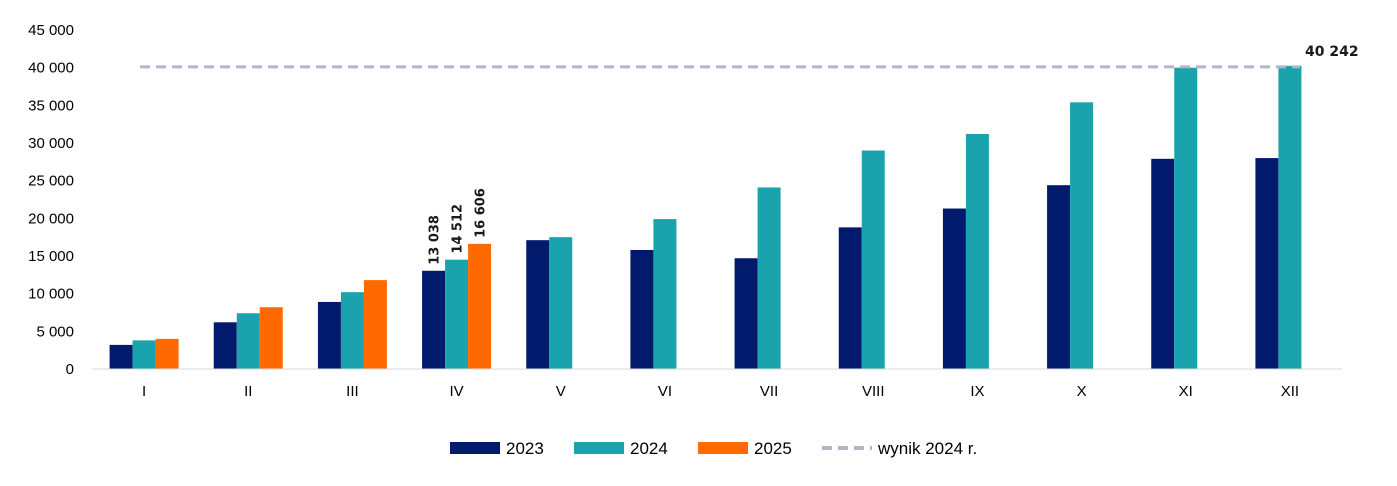 The height and width of the screenshot is (486, 1397). What do you see at coordinates (51, 181) in the screenshot?
I see `y-tick-label: 25 000` at bounding box center [51, 181].